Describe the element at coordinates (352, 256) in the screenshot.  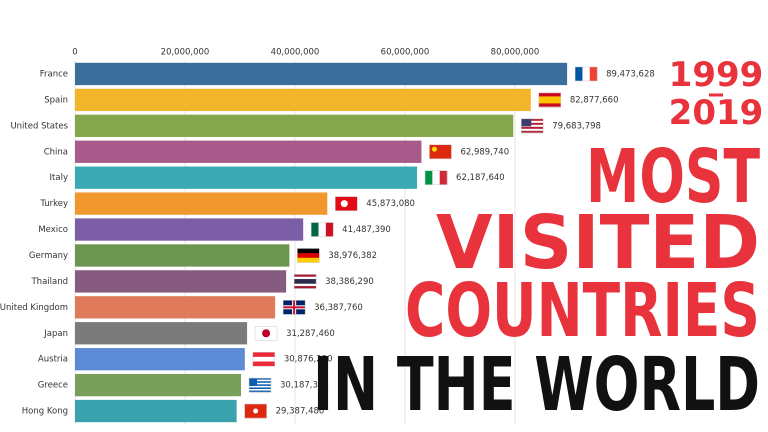
I see `value-label: 38,976,382` at that location.